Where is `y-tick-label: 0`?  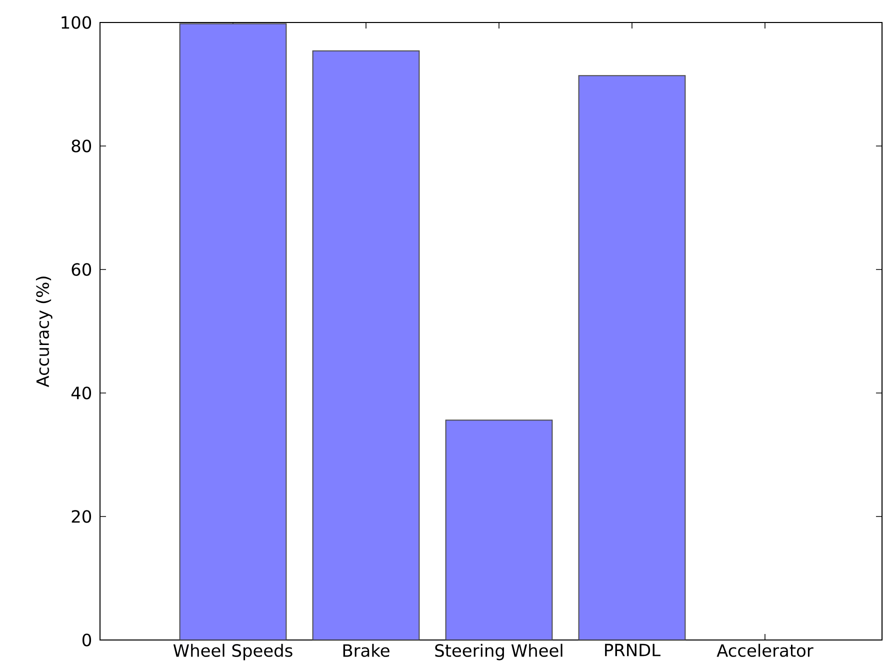 y-tick-label: 0 is located at coordinates (87, 640).